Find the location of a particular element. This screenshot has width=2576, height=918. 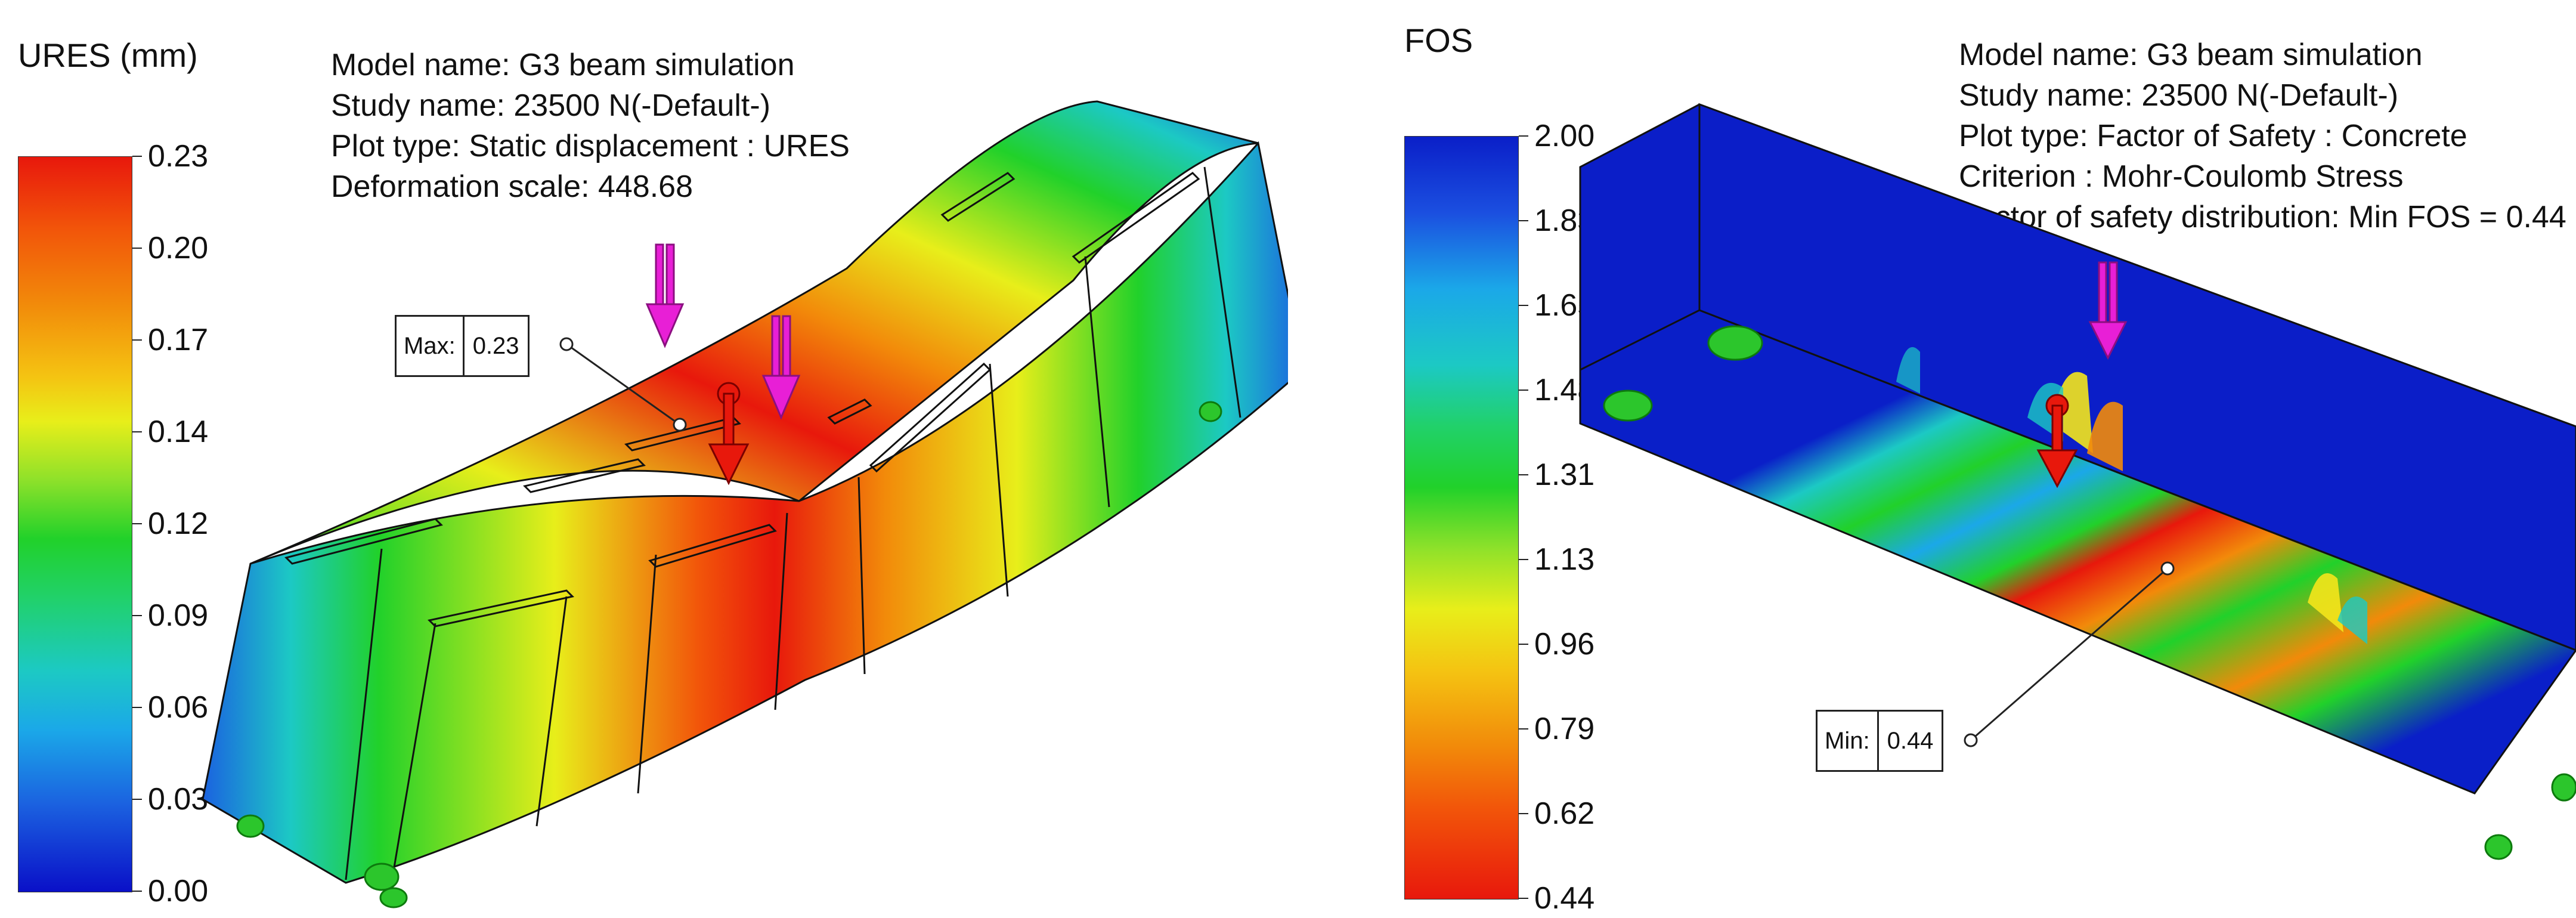

legend-title: URES (mm) is located at coordinates (108, 55).